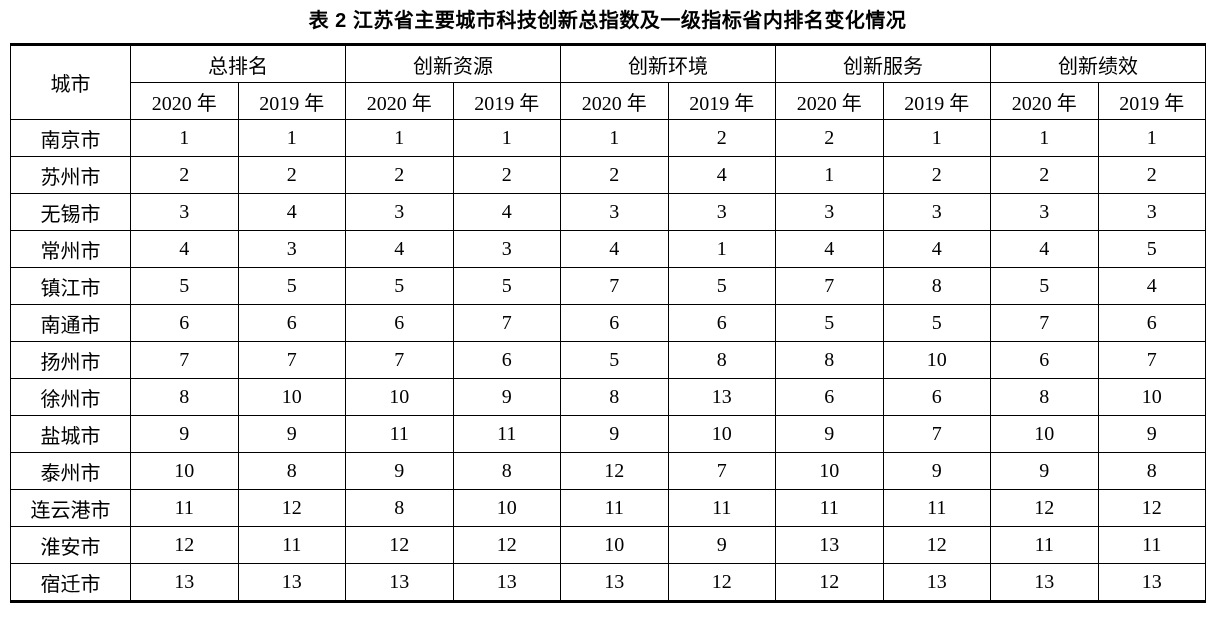 This screenshot has height=622, width=1215. I want to click on group-header-innovation-resources: 创新资源, so click(453, 63).